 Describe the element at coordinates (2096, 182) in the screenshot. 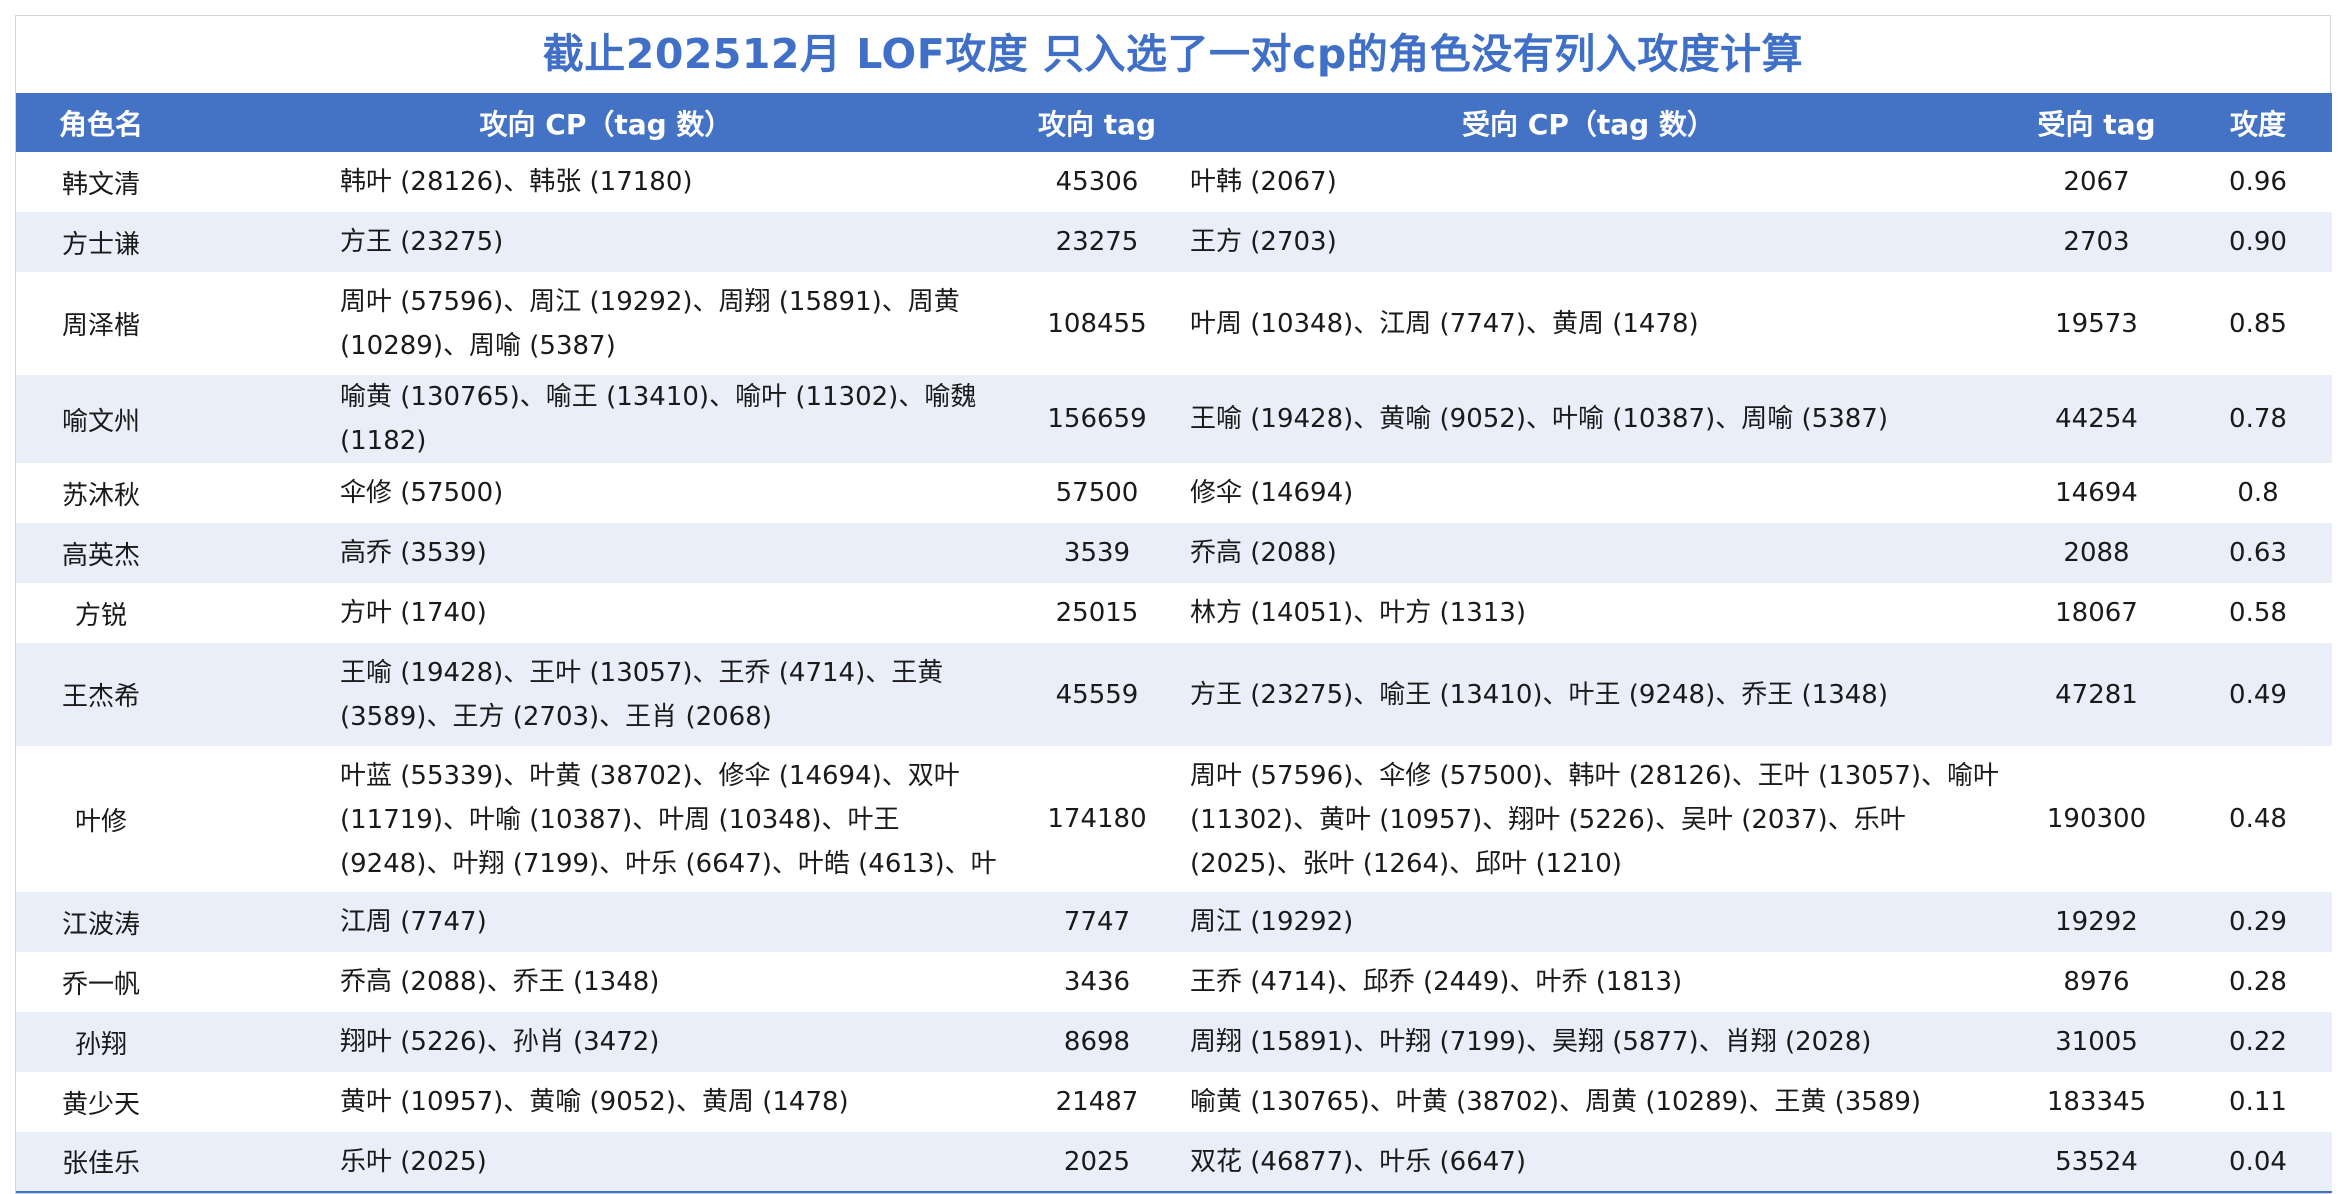

I see `cell-bottom-tag: 2067` at that location.